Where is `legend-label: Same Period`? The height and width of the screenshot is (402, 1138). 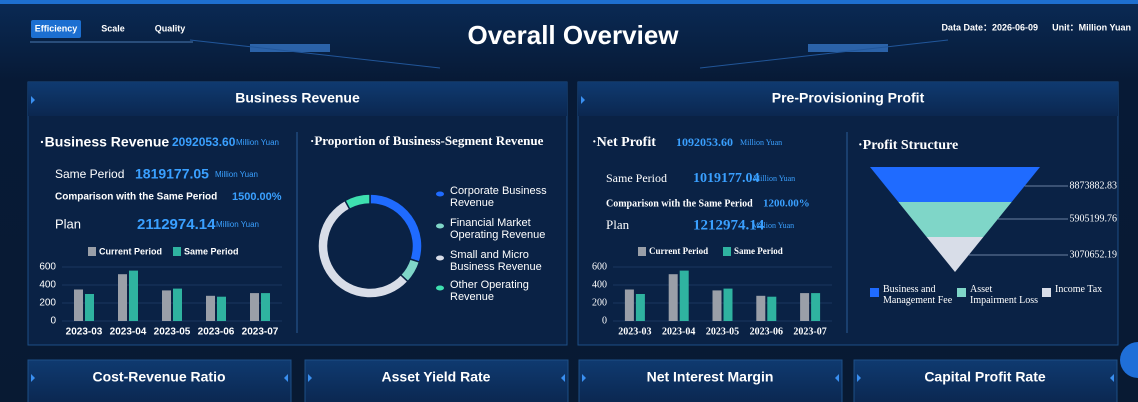
legend-label: Same Period is located at coordinates (211, 251).